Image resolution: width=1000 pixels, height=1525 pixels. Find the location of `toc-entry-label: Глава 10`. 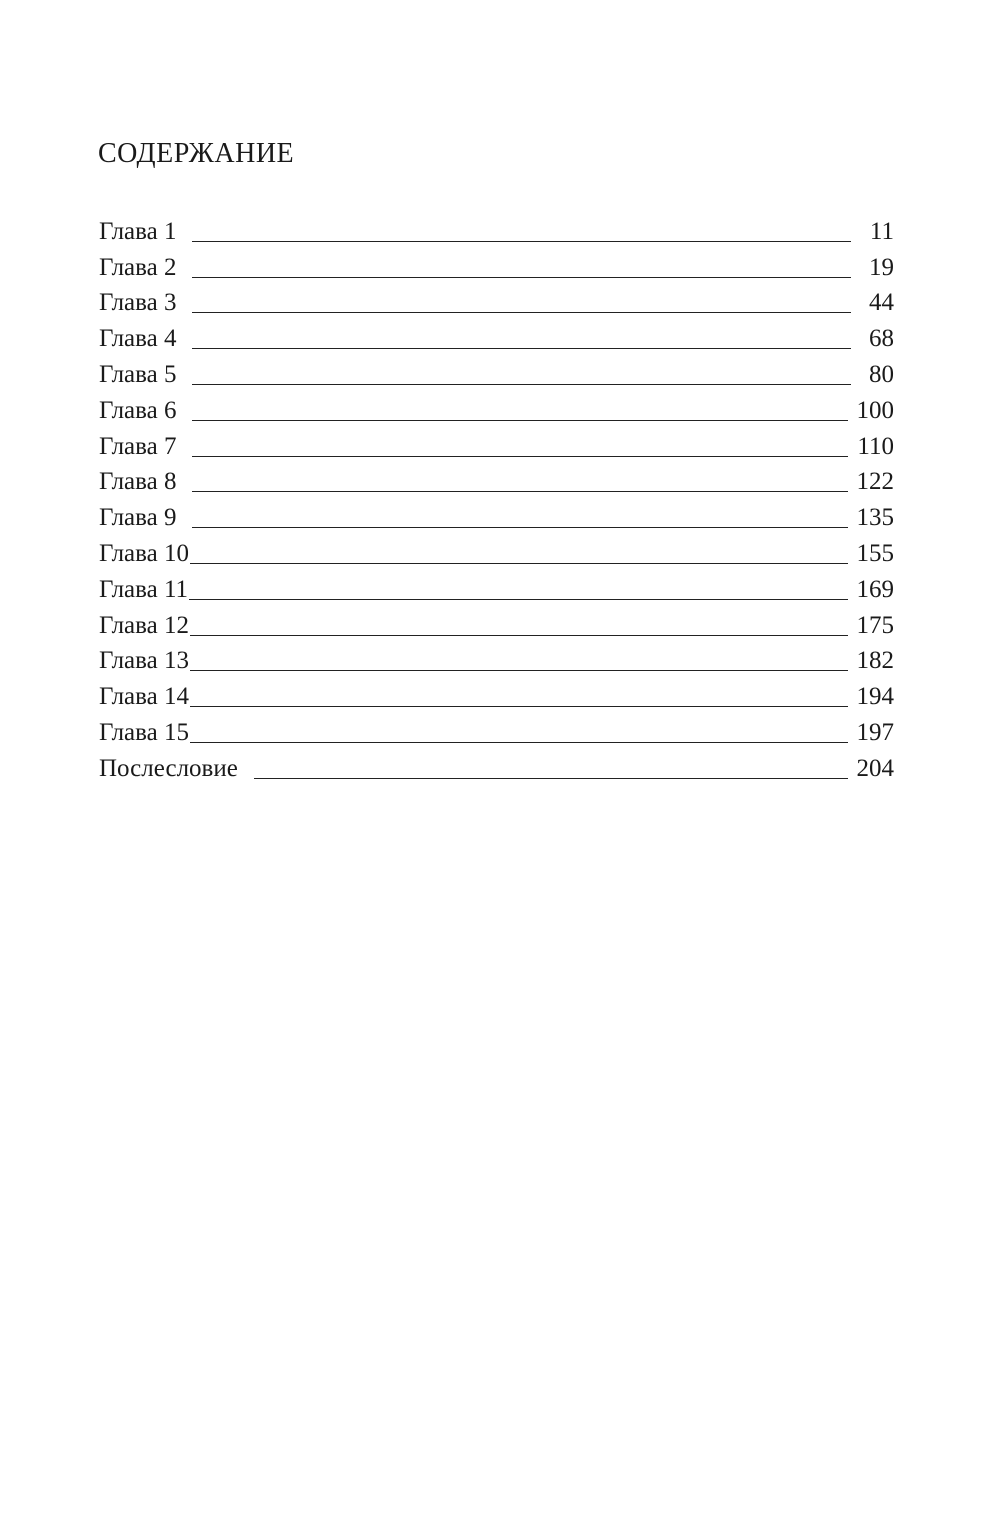

toc-entry-label: Глава 10 is located at coordinates (144, 553).